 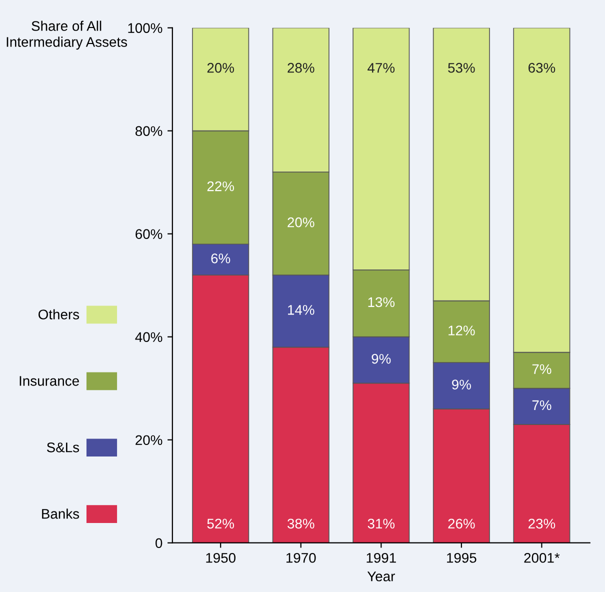 What do you see at coordinates (149, 131) in the screenshot?
I see `y-tick-label: 80%` at bounding box center [149, 131].